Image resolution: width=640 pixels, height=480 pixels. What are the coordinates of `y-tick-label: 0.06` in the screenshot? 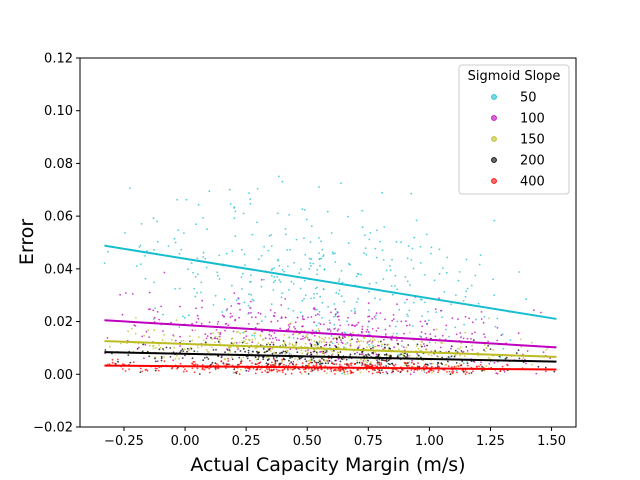 It's located at (58, 217).